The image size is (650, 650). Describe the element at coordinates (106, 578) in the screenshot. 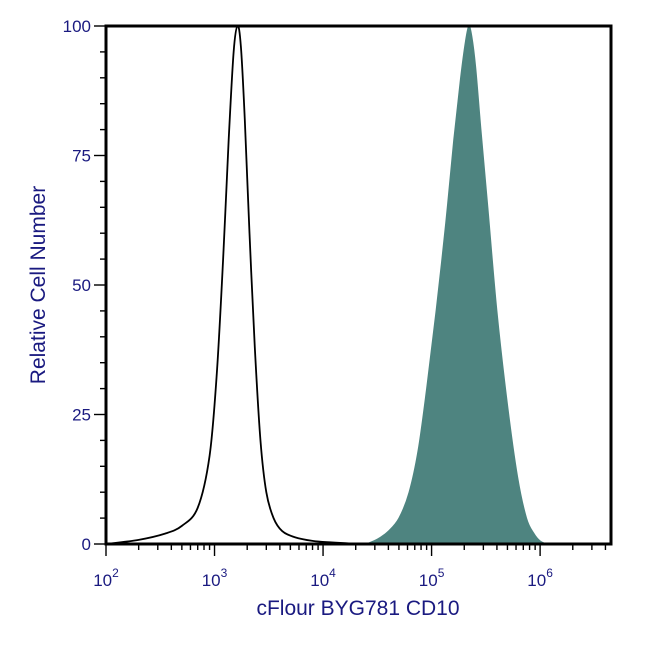

I see `x-tick-label: 10²` at that location.